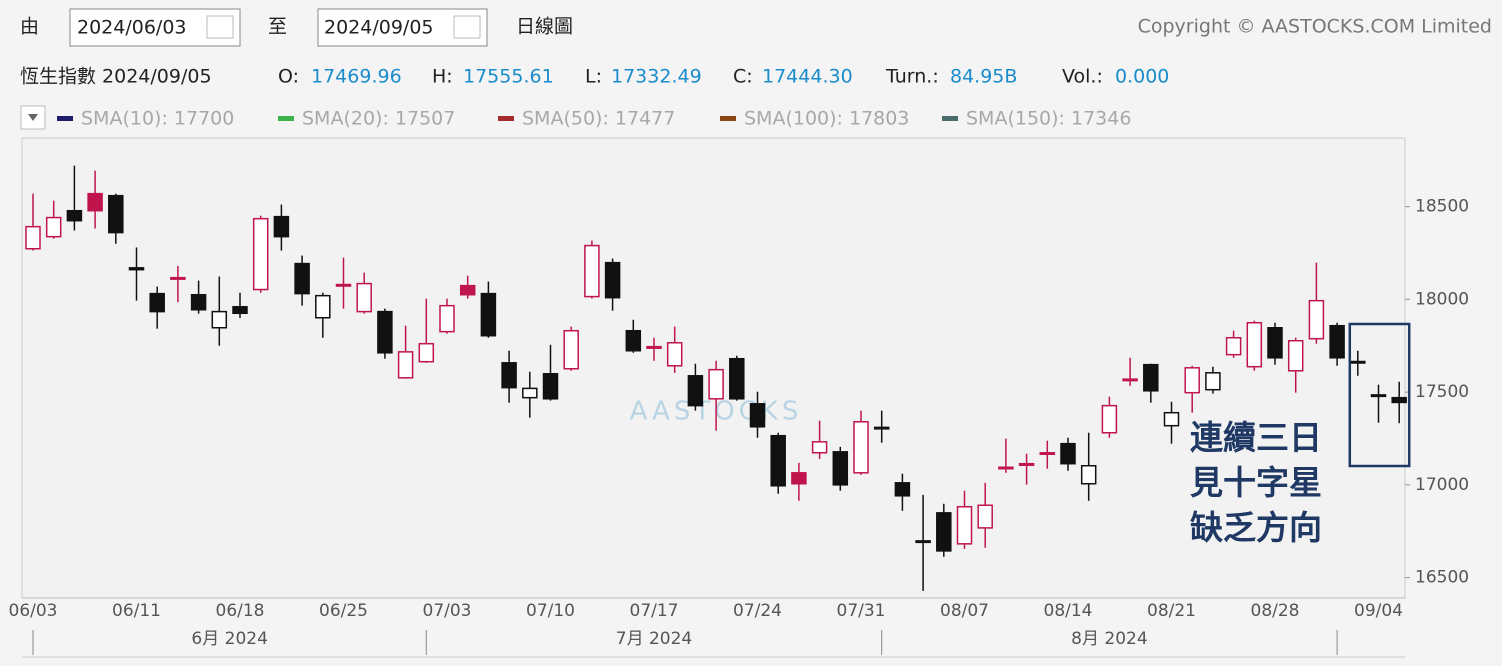 The height and width of the screenshot is (666, 1502). What do you see at coordinates (240, 611) in the screenshot?
I see `x-tick-label: 06/18` at bounding box center [240, 611].